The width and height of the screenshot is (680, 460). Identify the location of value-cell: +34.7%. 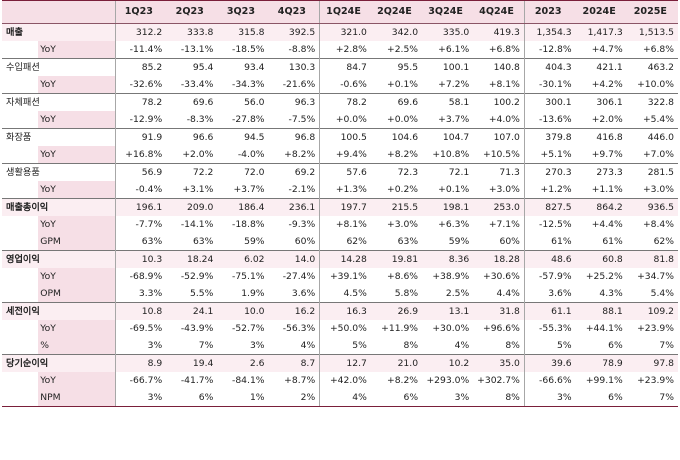
(655, 276).